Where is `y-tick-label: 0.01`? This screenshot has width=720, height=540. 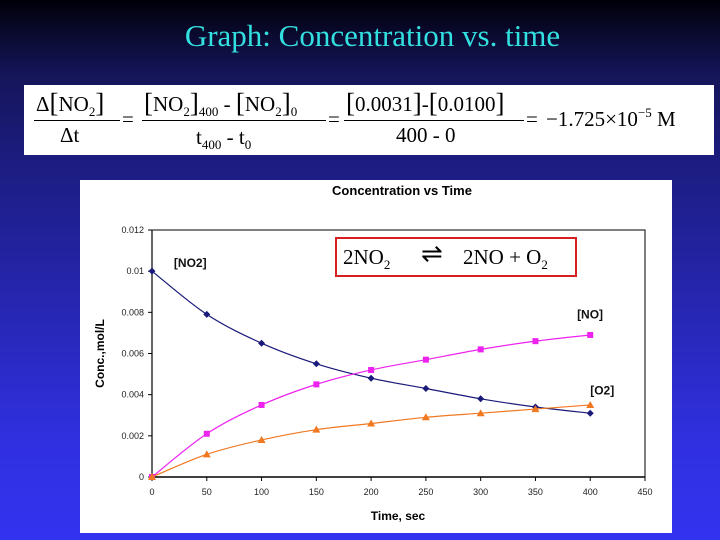 y-tick-label: 0.01 is located at coordinates (135, 271).